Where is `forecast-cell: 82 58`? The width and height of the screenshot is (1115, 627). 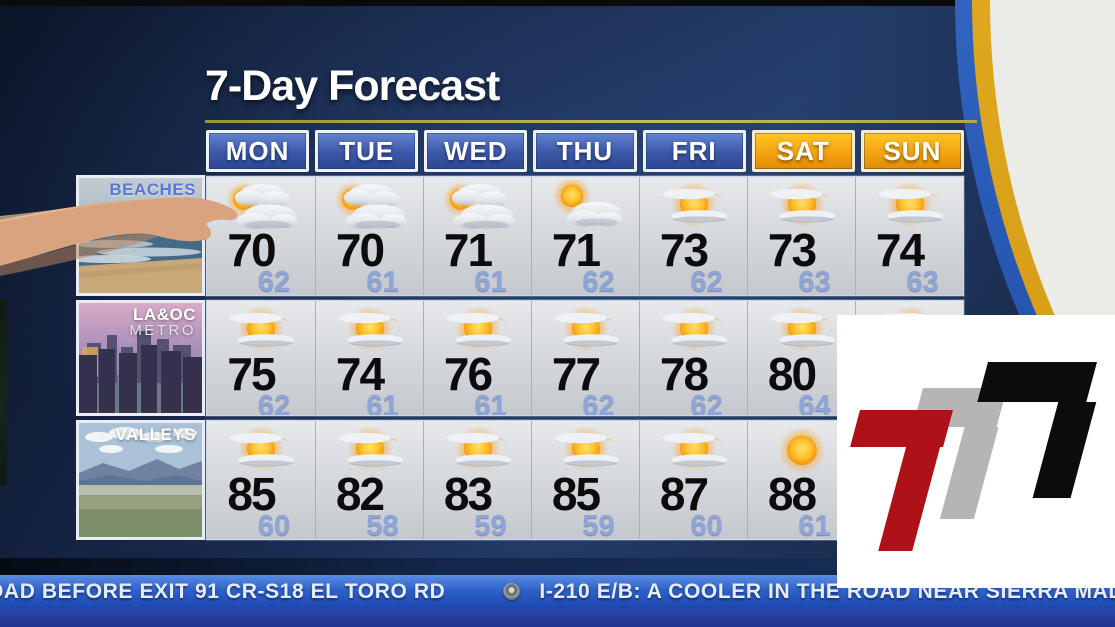 forecast-cell: 82 58 is located at coordinates (369, 480).